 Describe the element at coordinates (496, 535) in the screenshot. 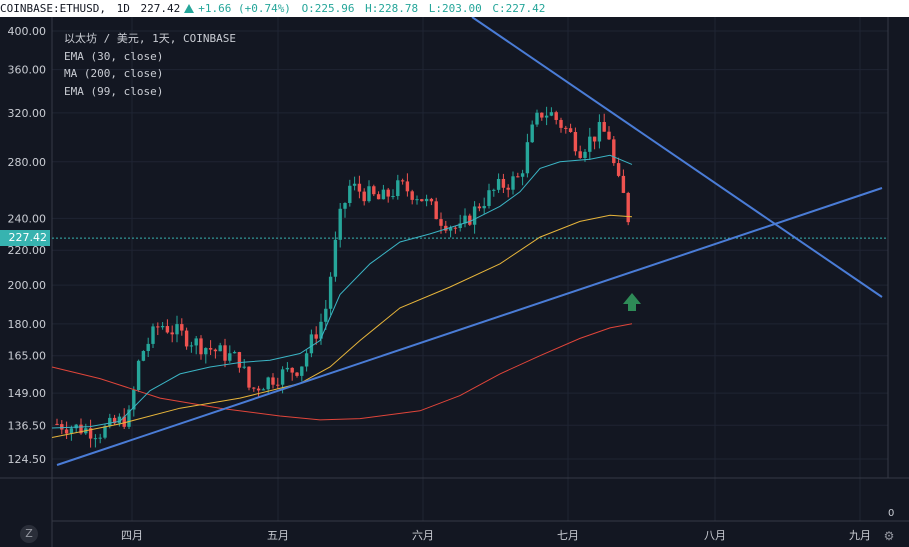

I see `time-axis: 四月 五月 六月 七月 八月 九月` at that location.